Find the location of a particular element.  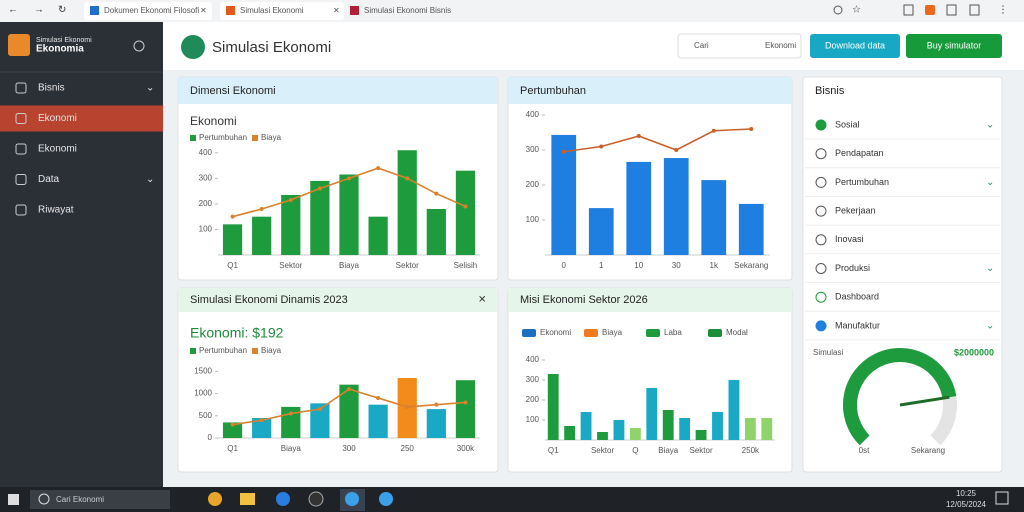

x-tick-label: Selisih is located at coordinates (466, 265).